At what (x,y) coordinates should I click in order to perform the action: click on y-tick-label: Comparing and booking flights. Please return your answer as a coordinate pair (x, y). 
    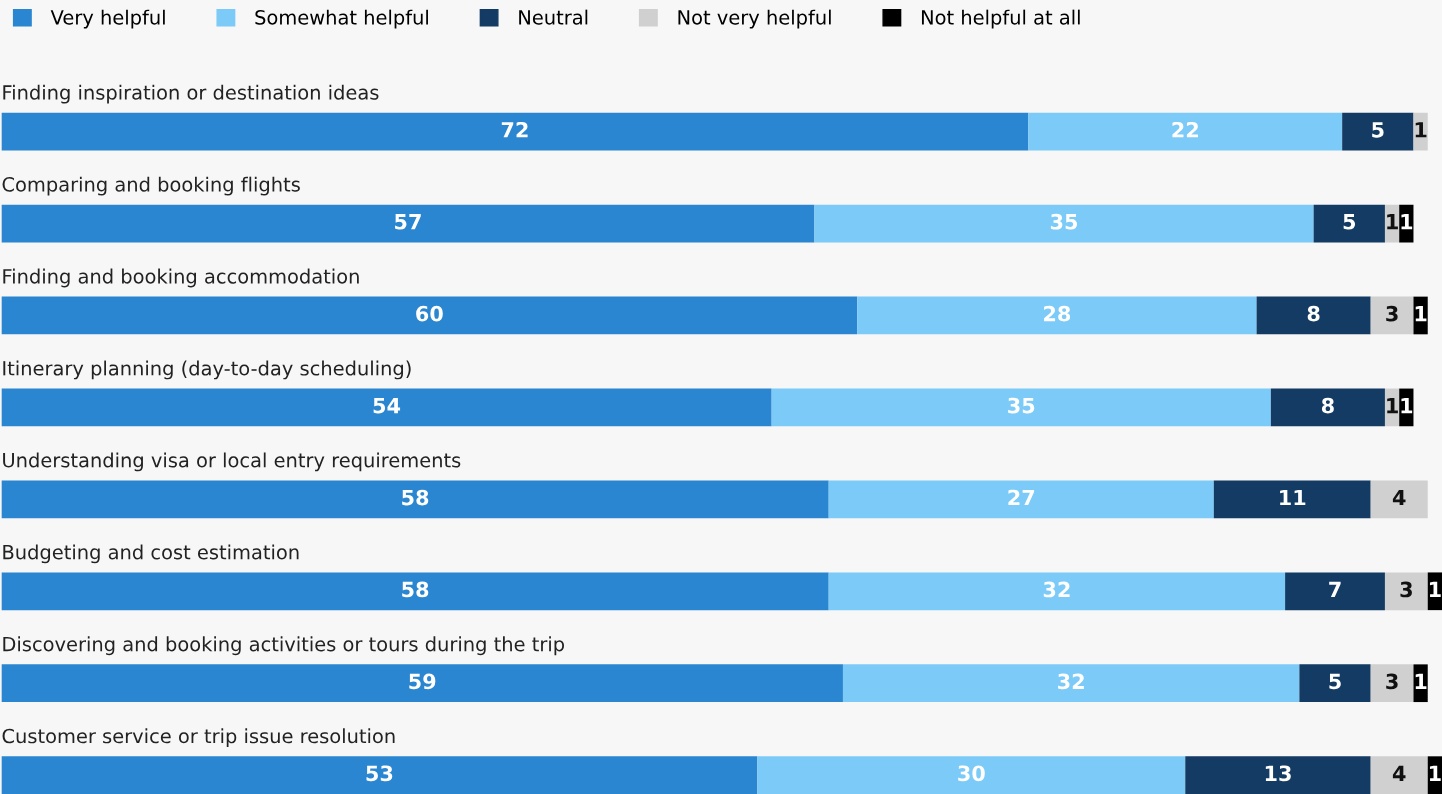
    Looking at the image, I should click on (151, 186).